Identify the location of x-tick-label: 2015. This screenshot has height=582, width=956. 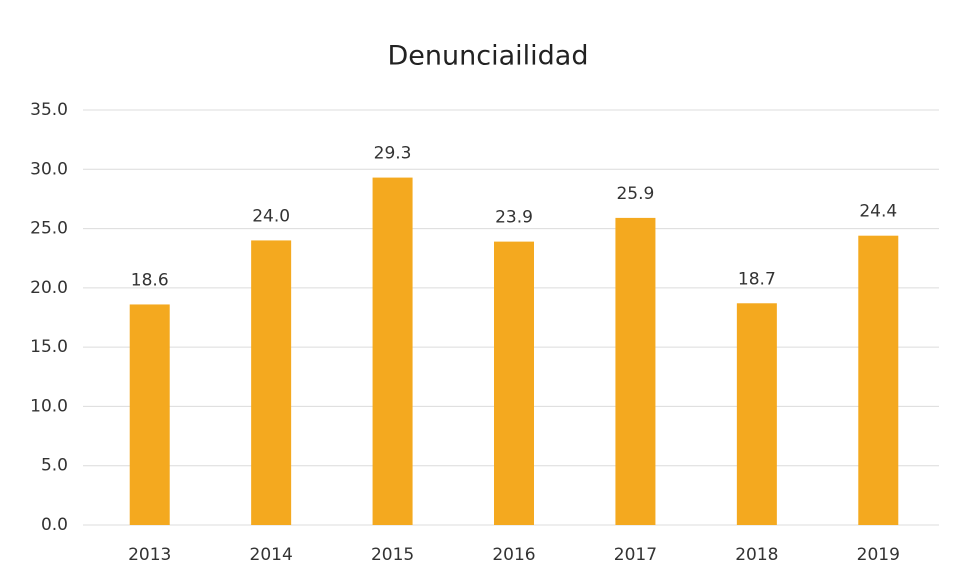
(392, 555).